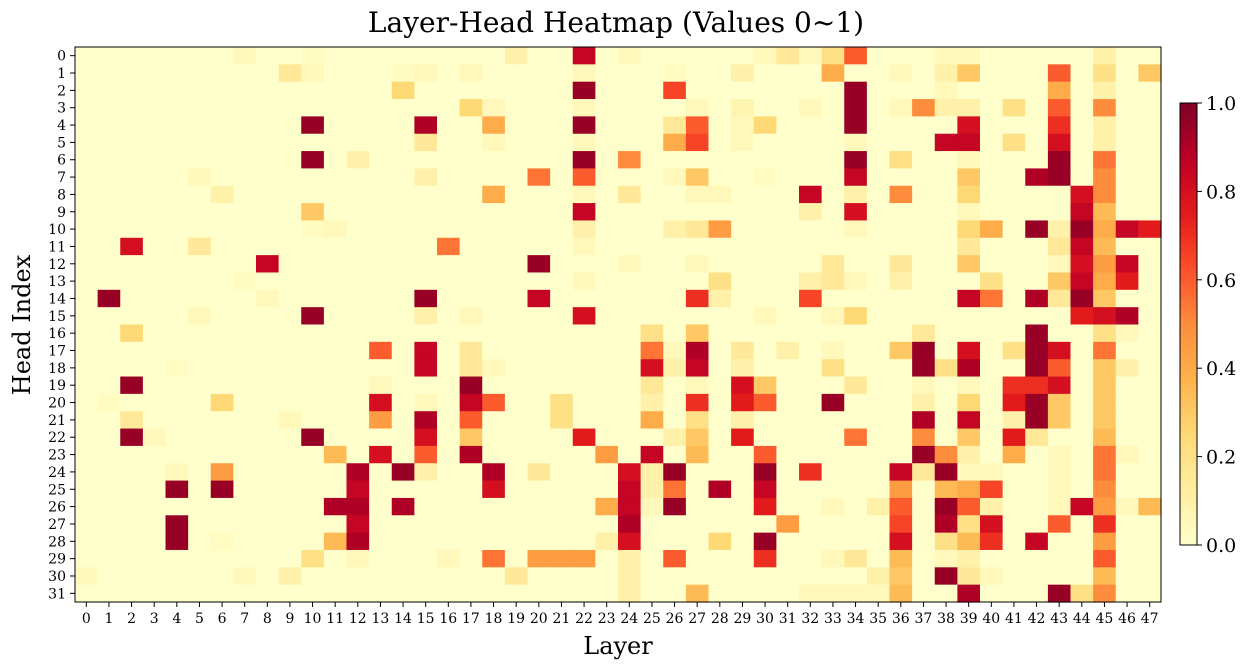 This screenshot has height=671, width=1248. I want to click on y-tick-label: 21, so click(57, 421).